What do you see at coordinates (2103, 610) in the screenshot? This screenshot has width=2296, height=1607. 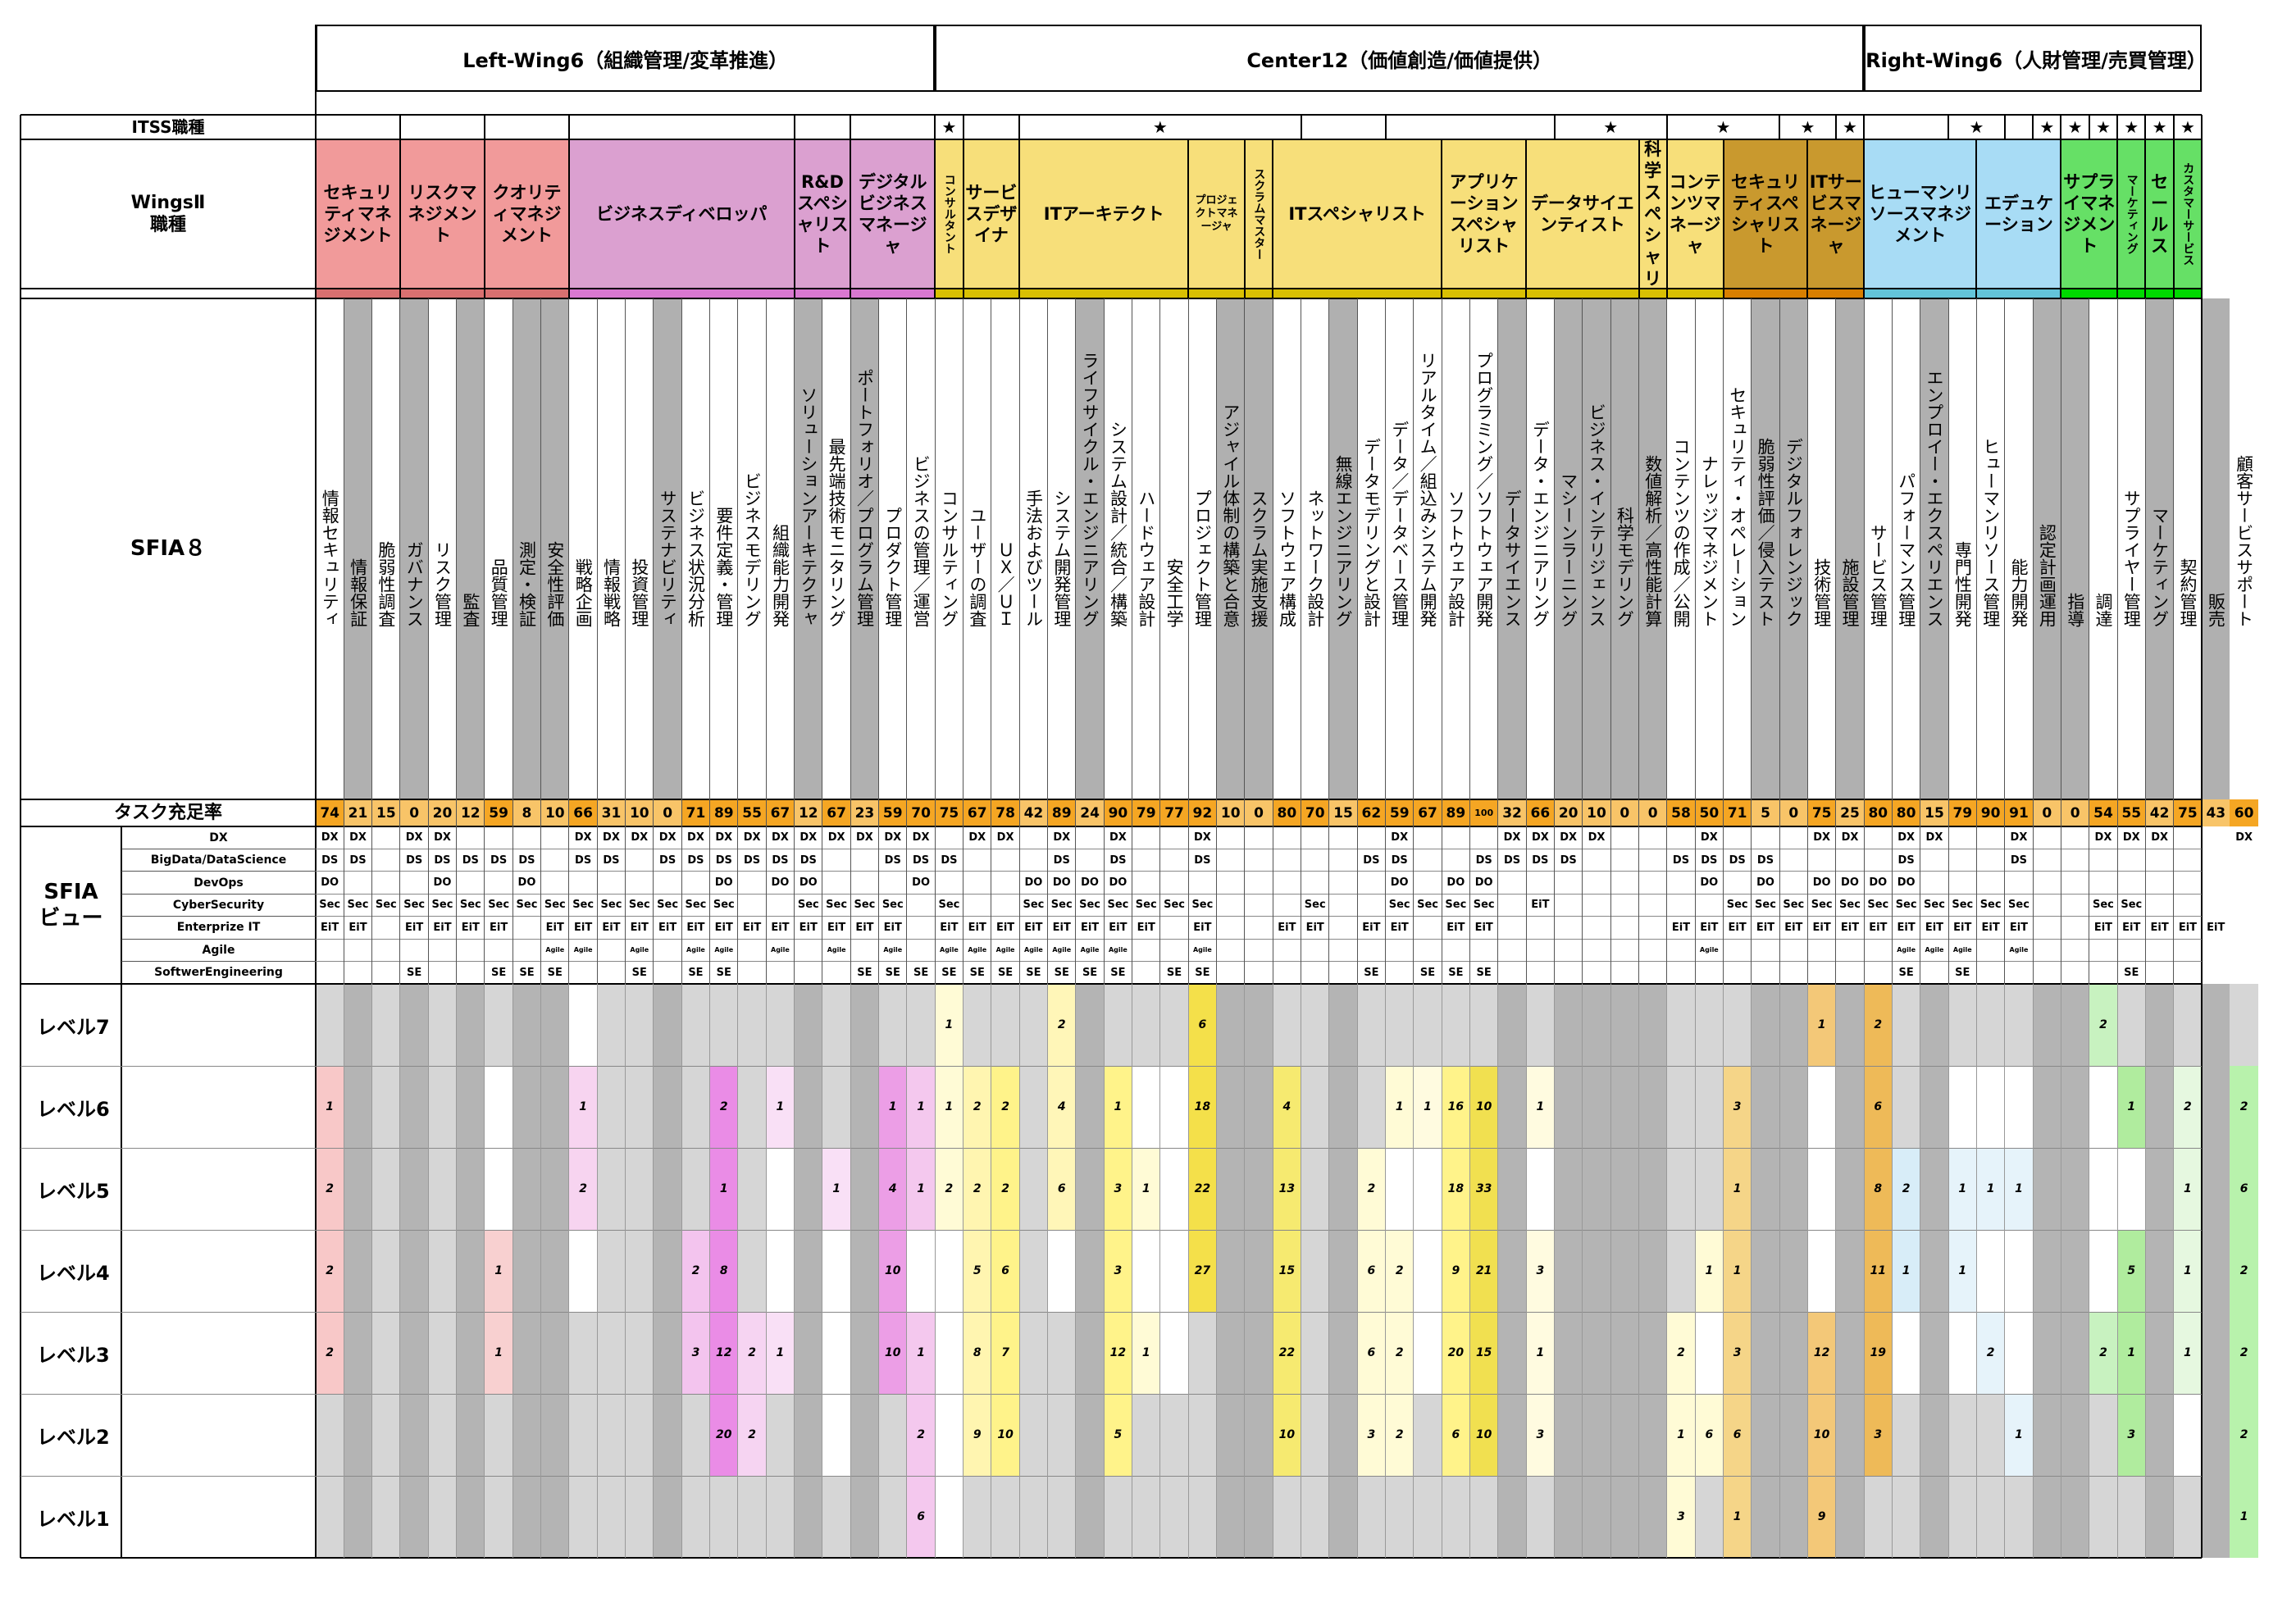 I see `sfia-skill-name: 調達` at bounding box center [2103, 610].